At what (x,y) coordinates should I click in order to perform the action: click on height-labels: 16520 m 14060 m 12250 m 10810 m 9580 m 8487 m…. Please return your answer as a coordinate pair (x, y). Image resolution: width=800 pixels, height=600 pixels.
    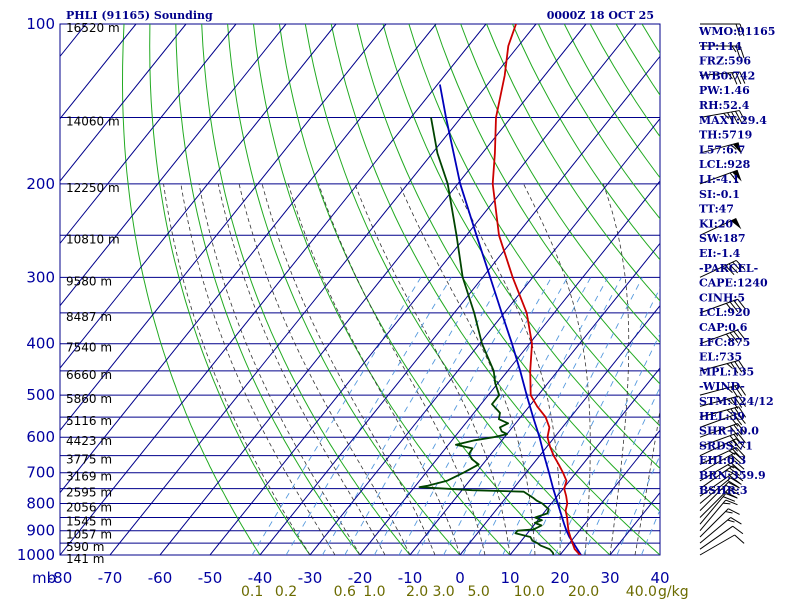
    Looking at the image, I should click on (93, 293).